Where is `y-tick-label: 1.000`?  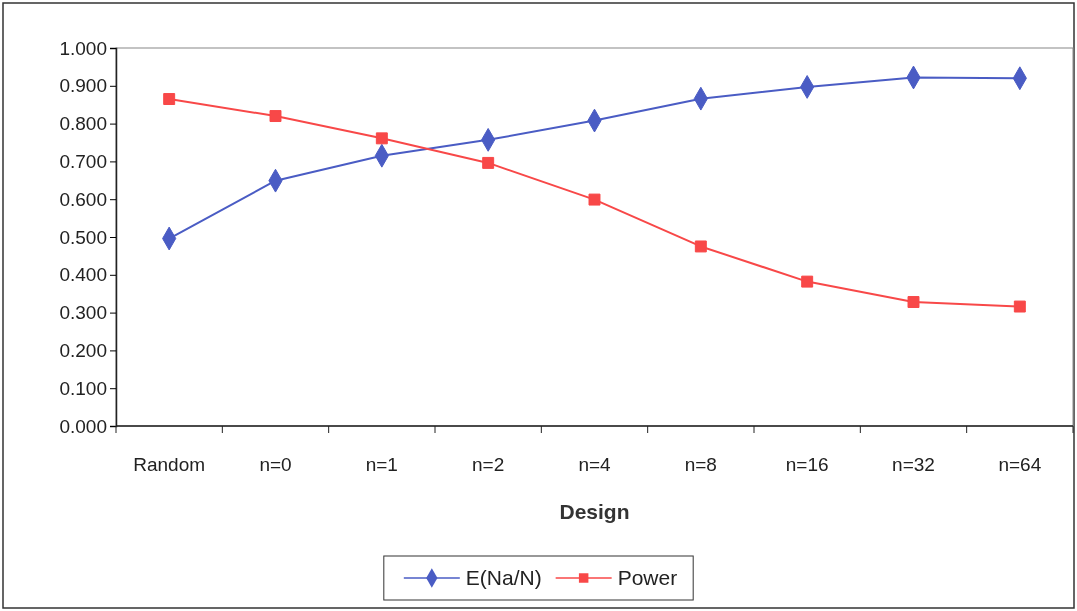
y-tick-label: 1.000 is located at coordinates (83, 48).